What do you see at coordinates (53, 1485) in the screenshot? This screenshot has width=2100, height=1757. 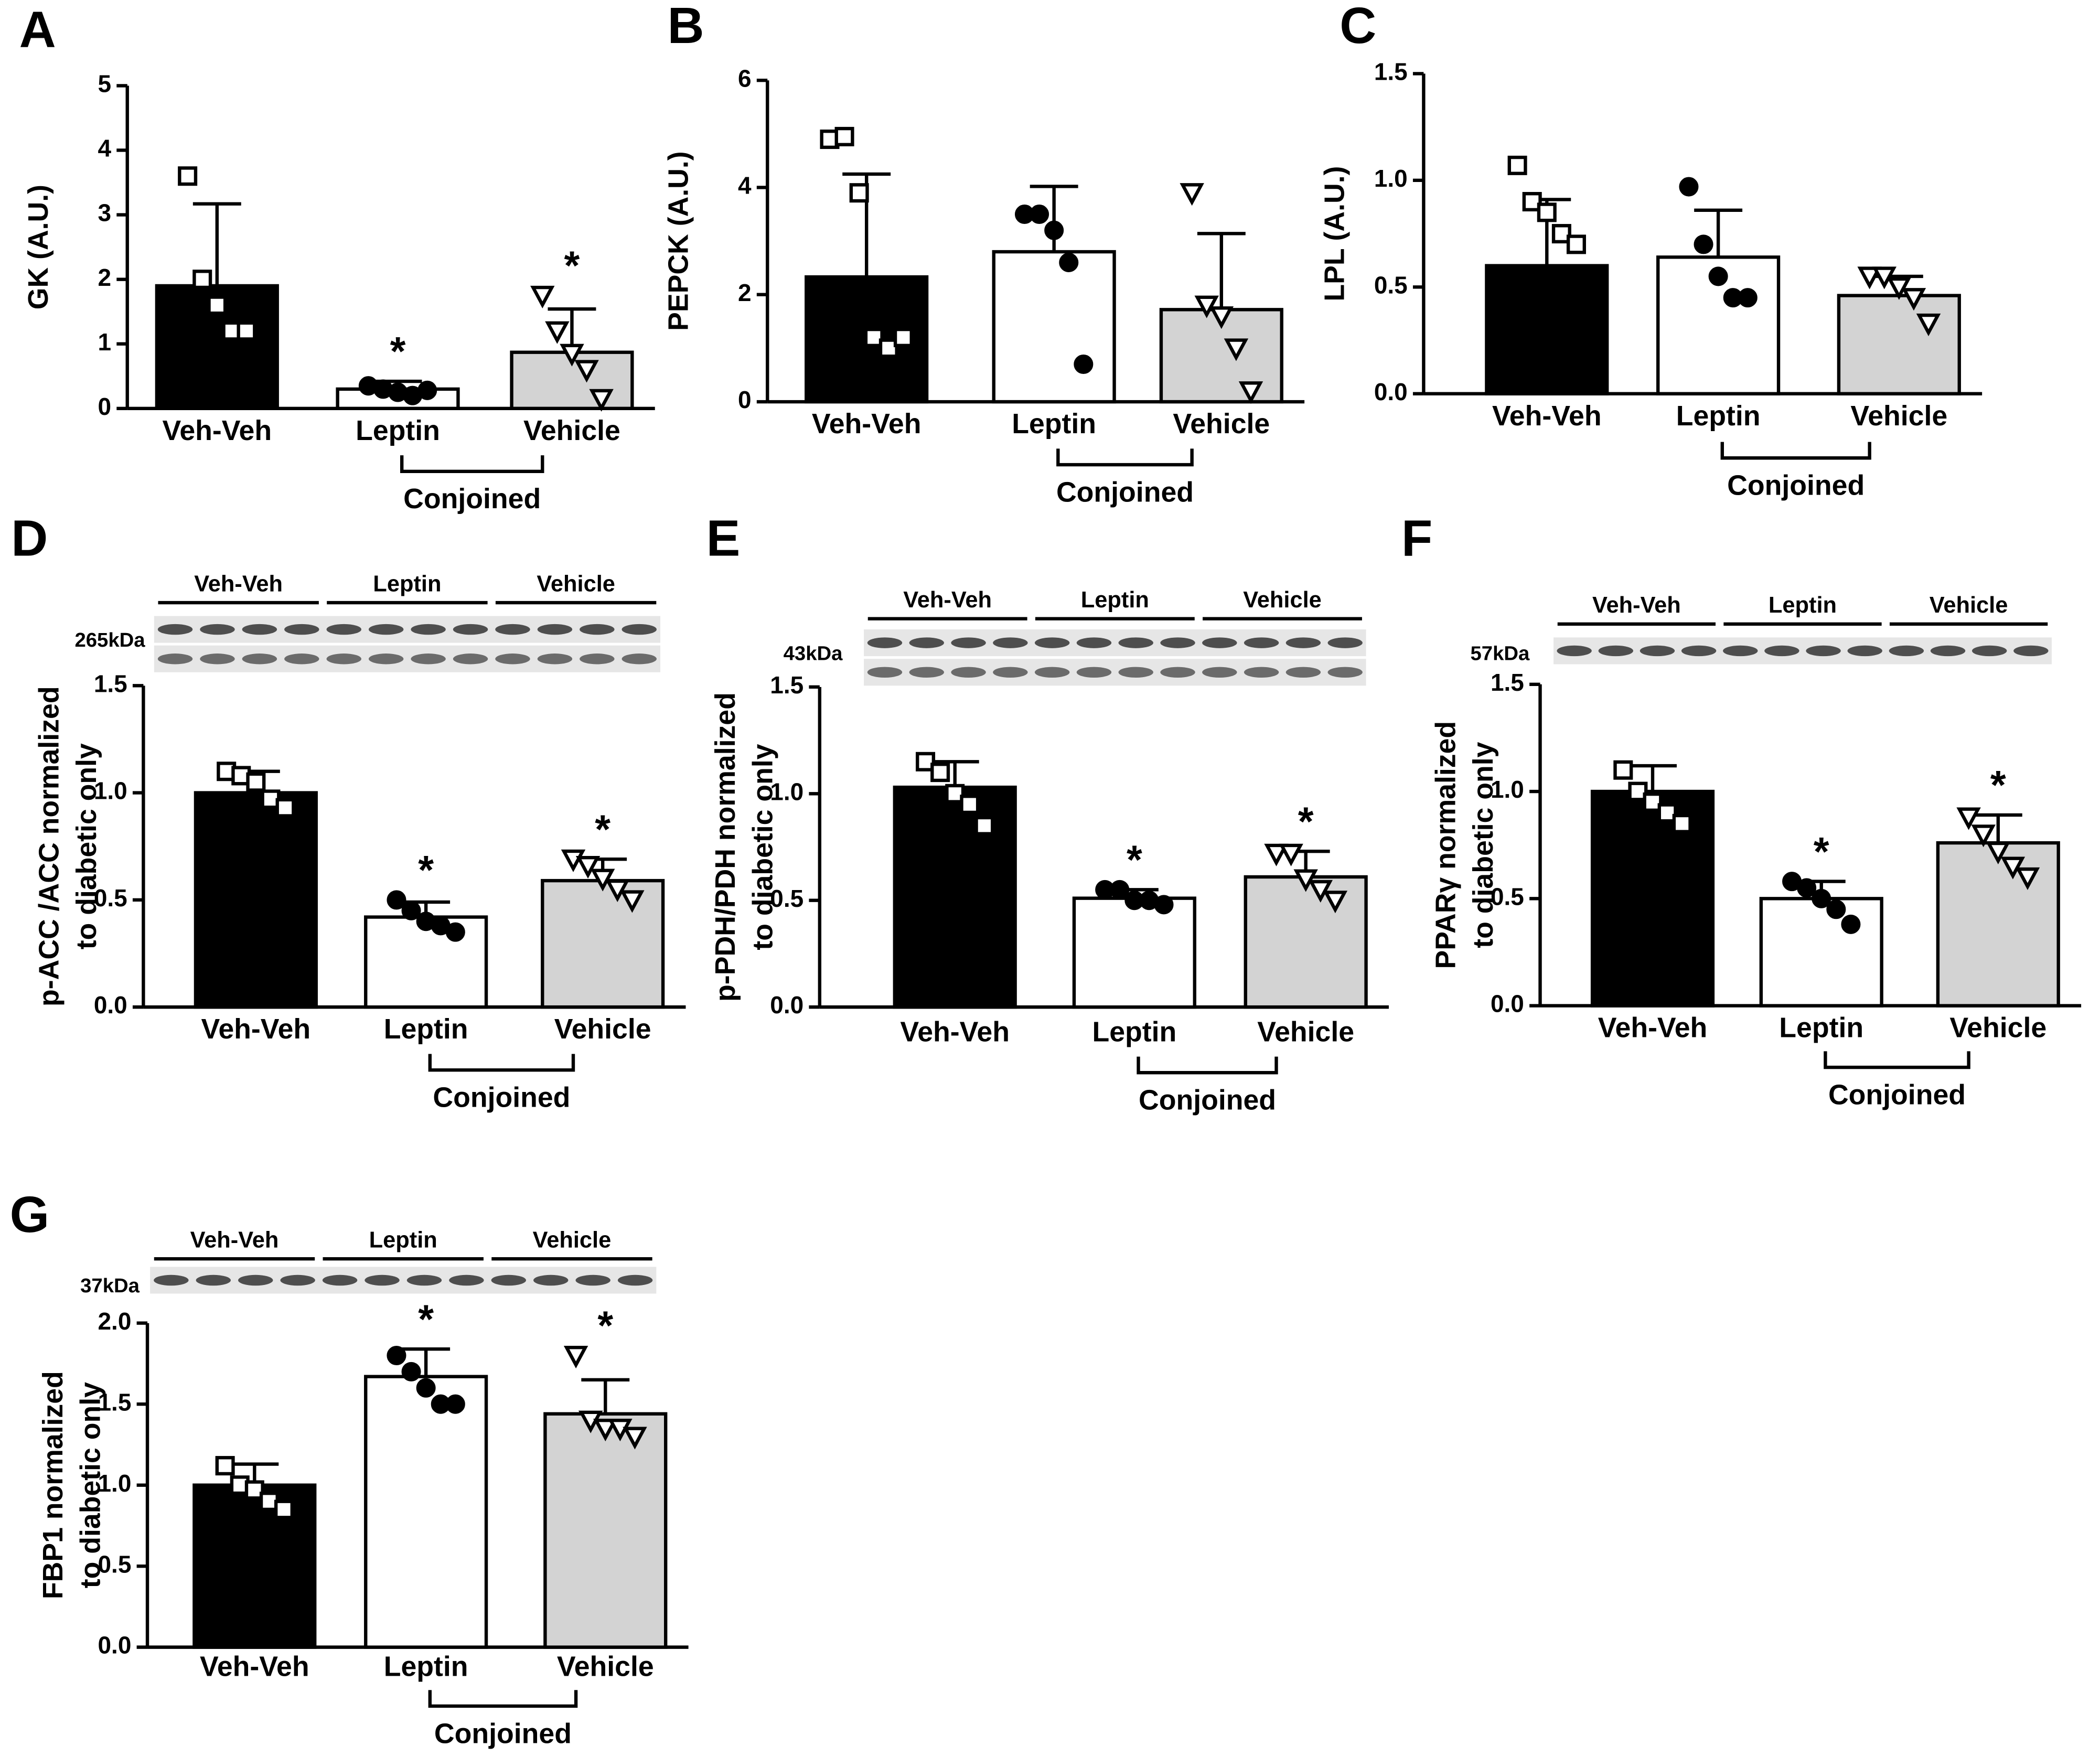 I see `y-axis-label: FBP1 normalized` at bounding box center [53, 1485].